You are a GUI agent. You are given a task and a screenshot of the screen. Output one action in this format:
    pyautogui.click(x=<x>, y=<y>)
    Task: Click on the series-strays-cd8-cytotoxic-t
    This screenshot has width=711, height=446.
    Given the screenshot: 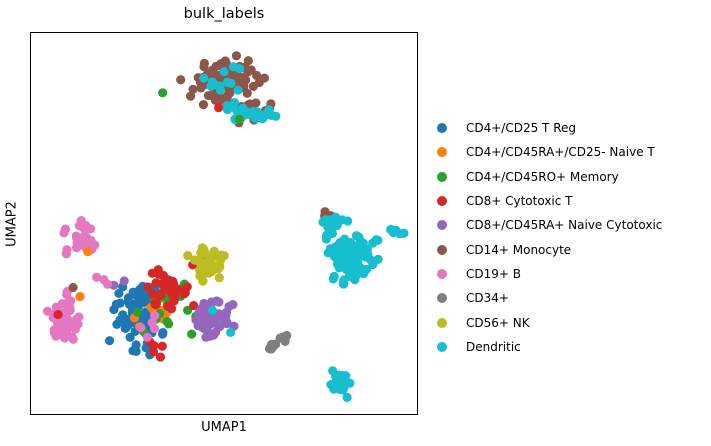 What is the action you would take?
    pyautogui.click(x=138, y=211)
    